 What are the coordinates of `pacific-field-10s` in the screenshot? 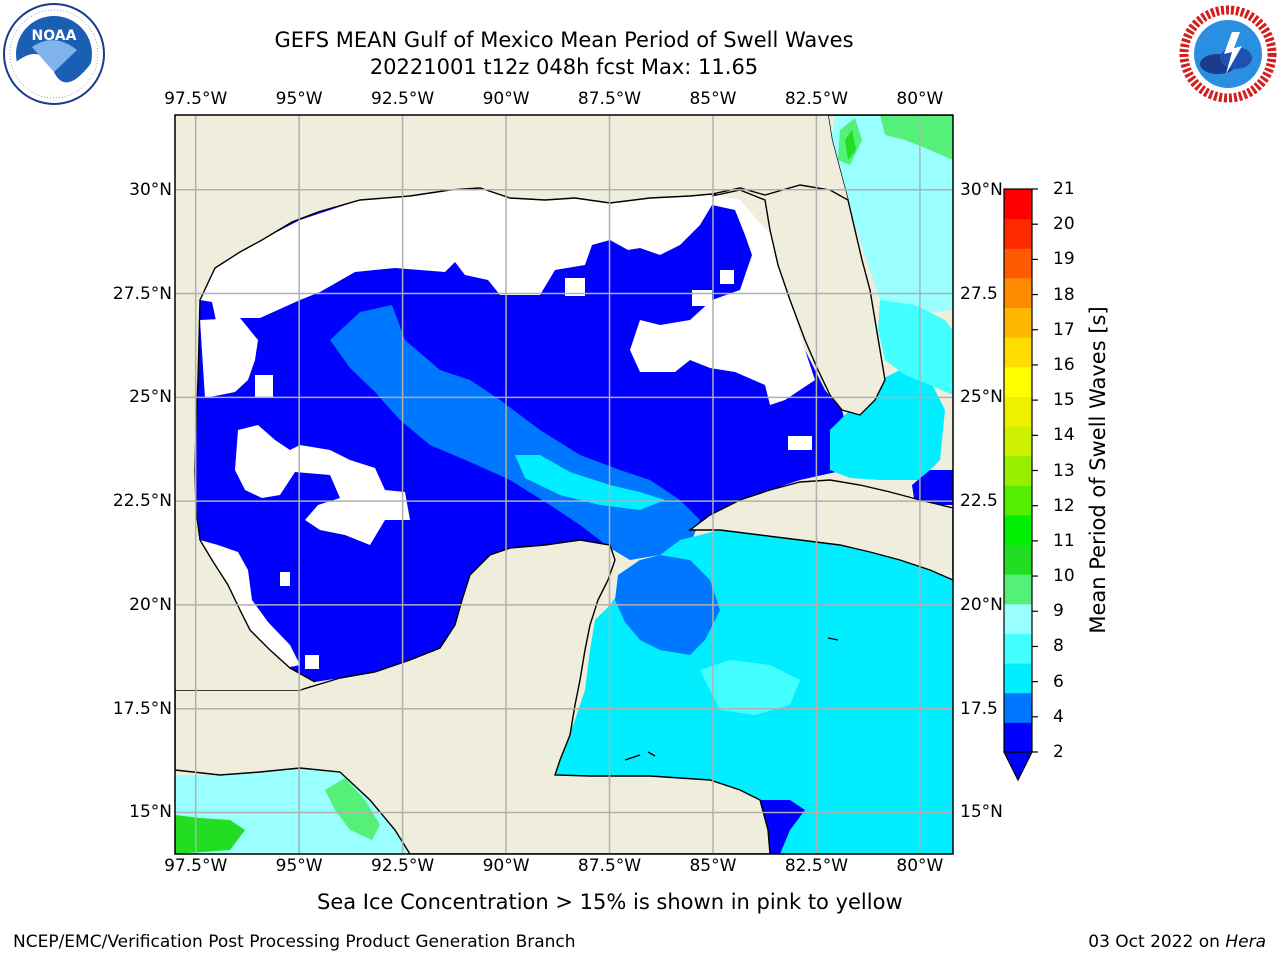 It's located at (352, 809).